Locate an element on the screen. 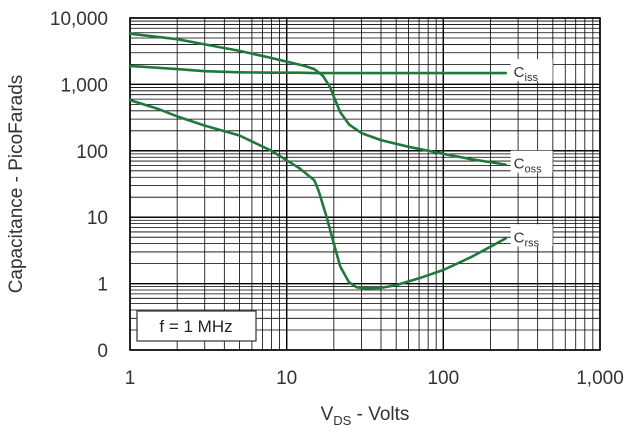 Image resolution: width=631 pixels, height=432 pixels. series-label-crss: Crss is located at coordinates (527, 239).